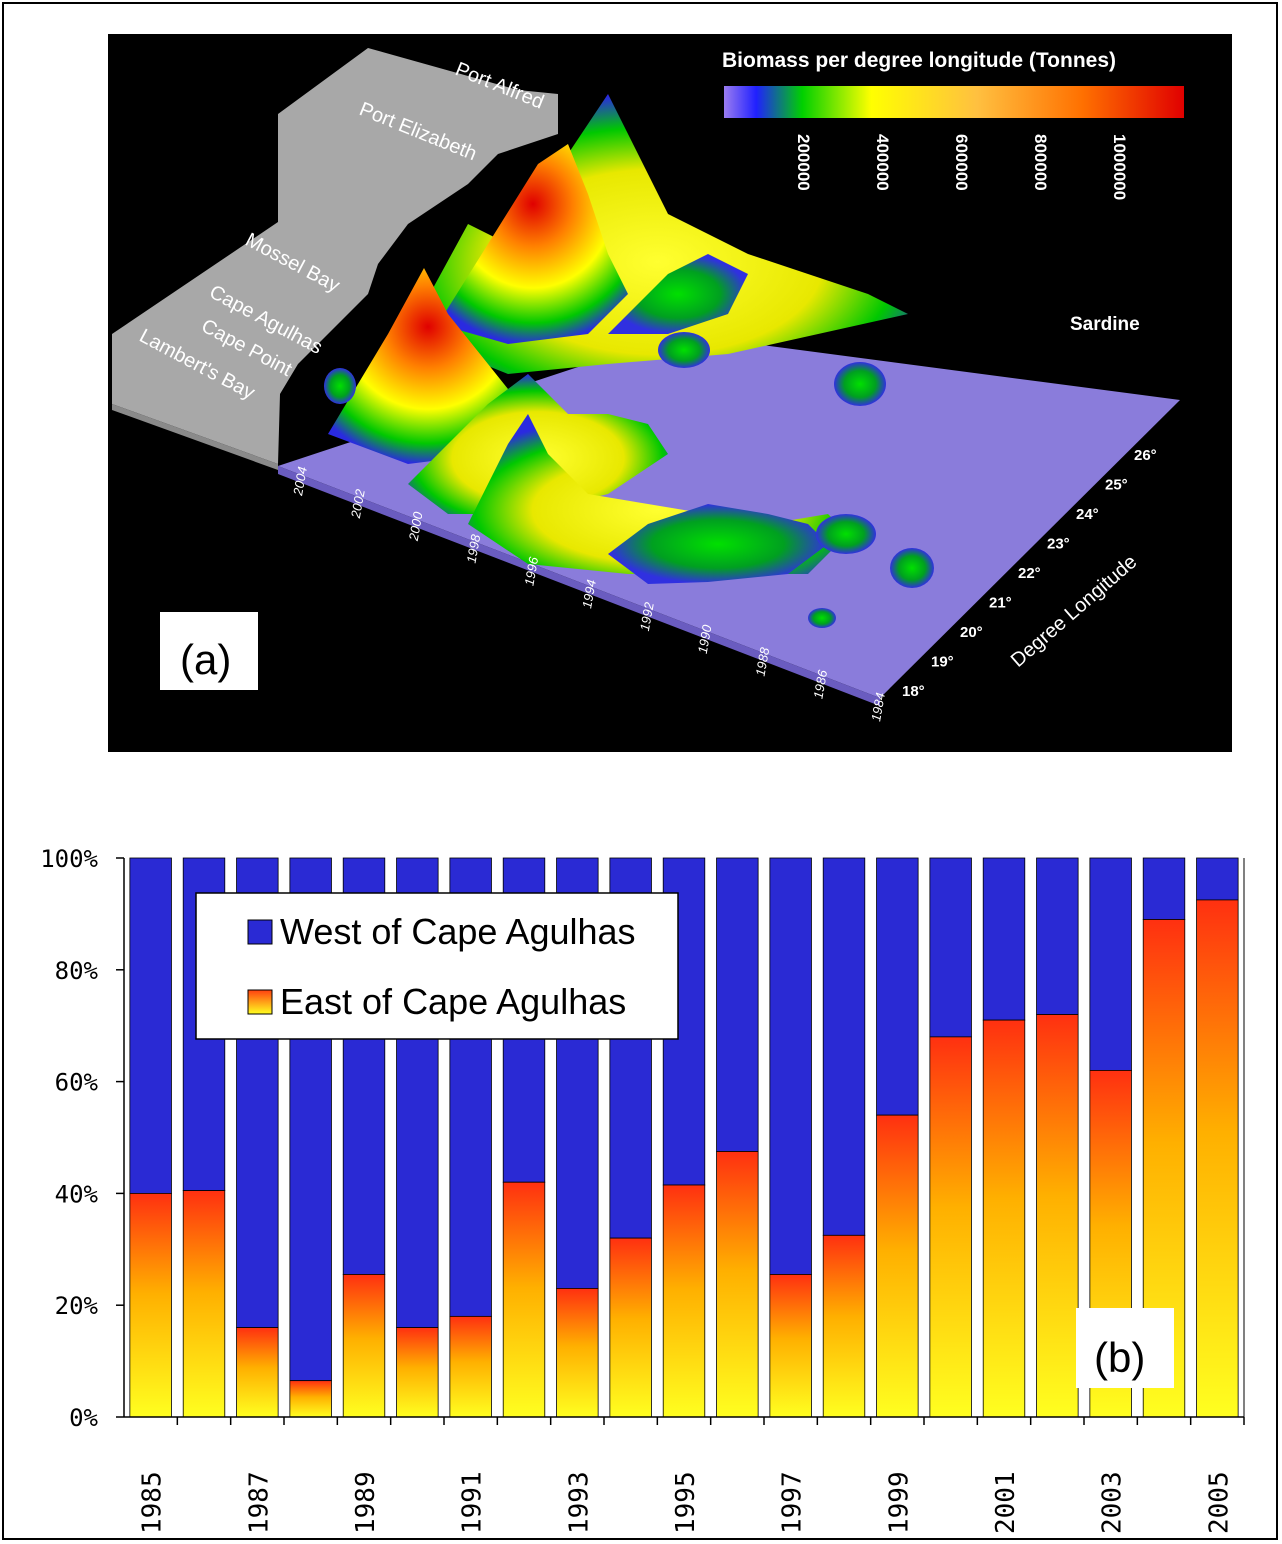 This screenshot has height=1544, width=1282. What do you see at coordinates (82, 1138) in the screenshot?
I see `y-axis: 0% 20% 40% 60% 80% 100%` at bounding box center [82, 1138].